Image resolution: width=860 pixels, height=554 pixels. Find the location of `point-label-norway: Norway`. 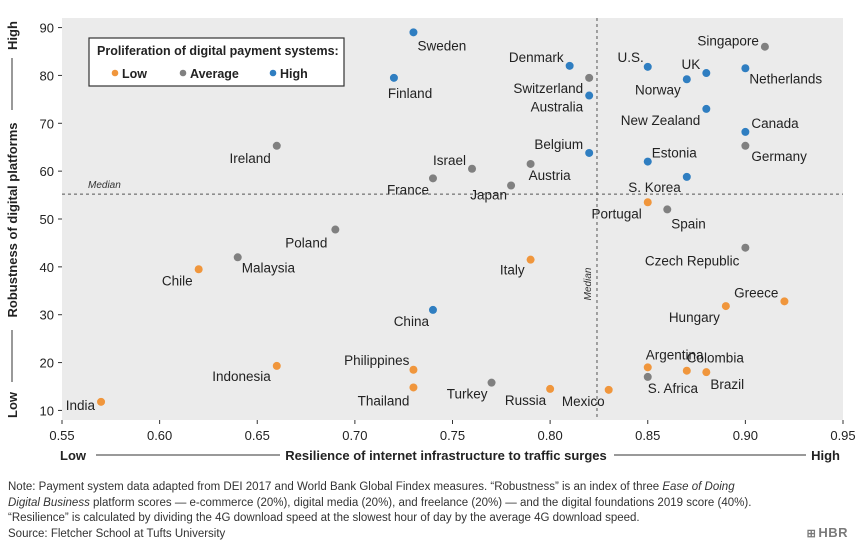

point-label-norway: Norway is located at coordinates (658, 89).